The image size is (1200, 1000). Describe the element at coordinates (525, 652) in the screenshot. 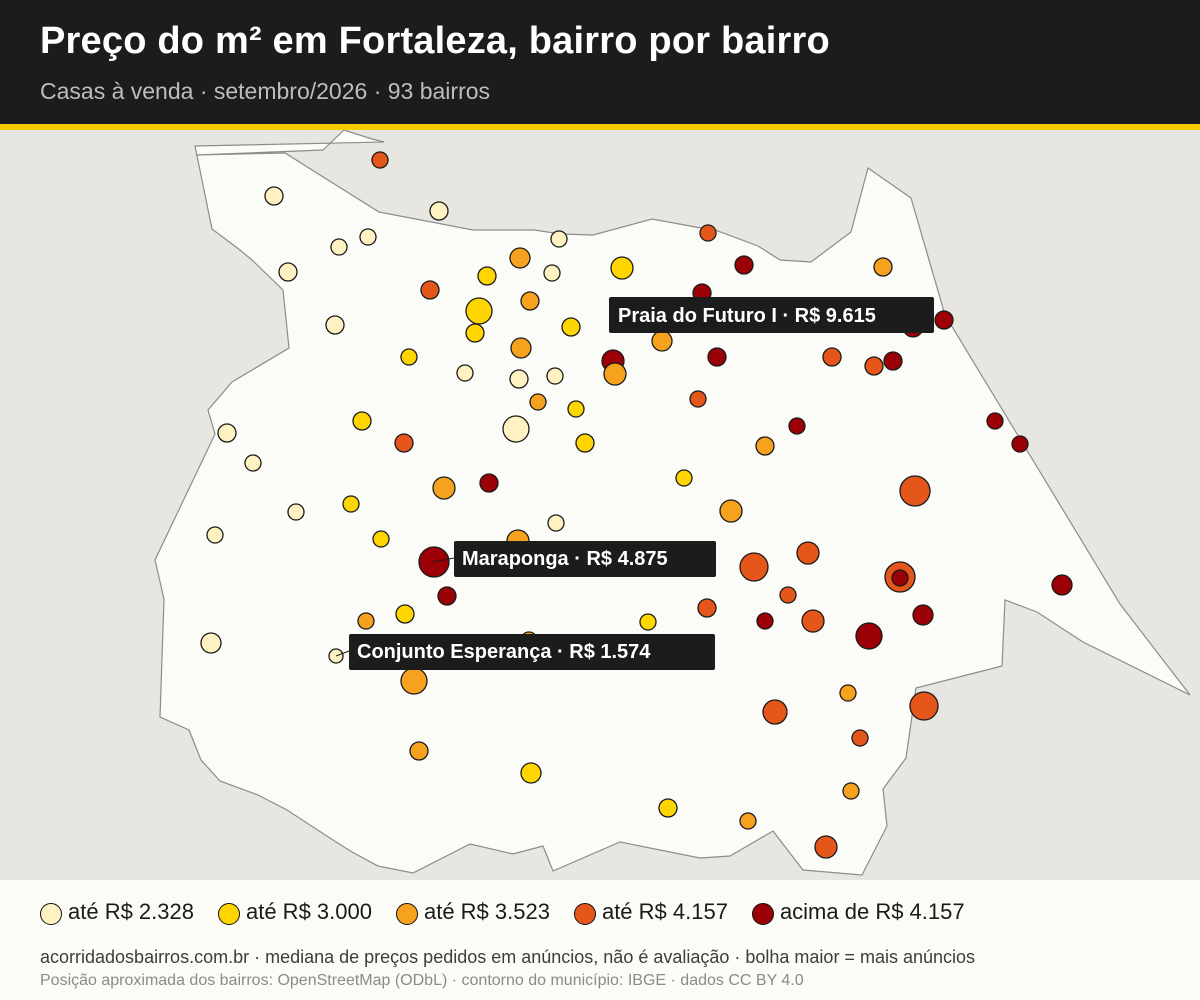

I see `callout-conjunto-esperanca: Conjunto Esperança · R$ 1.574` at that location.